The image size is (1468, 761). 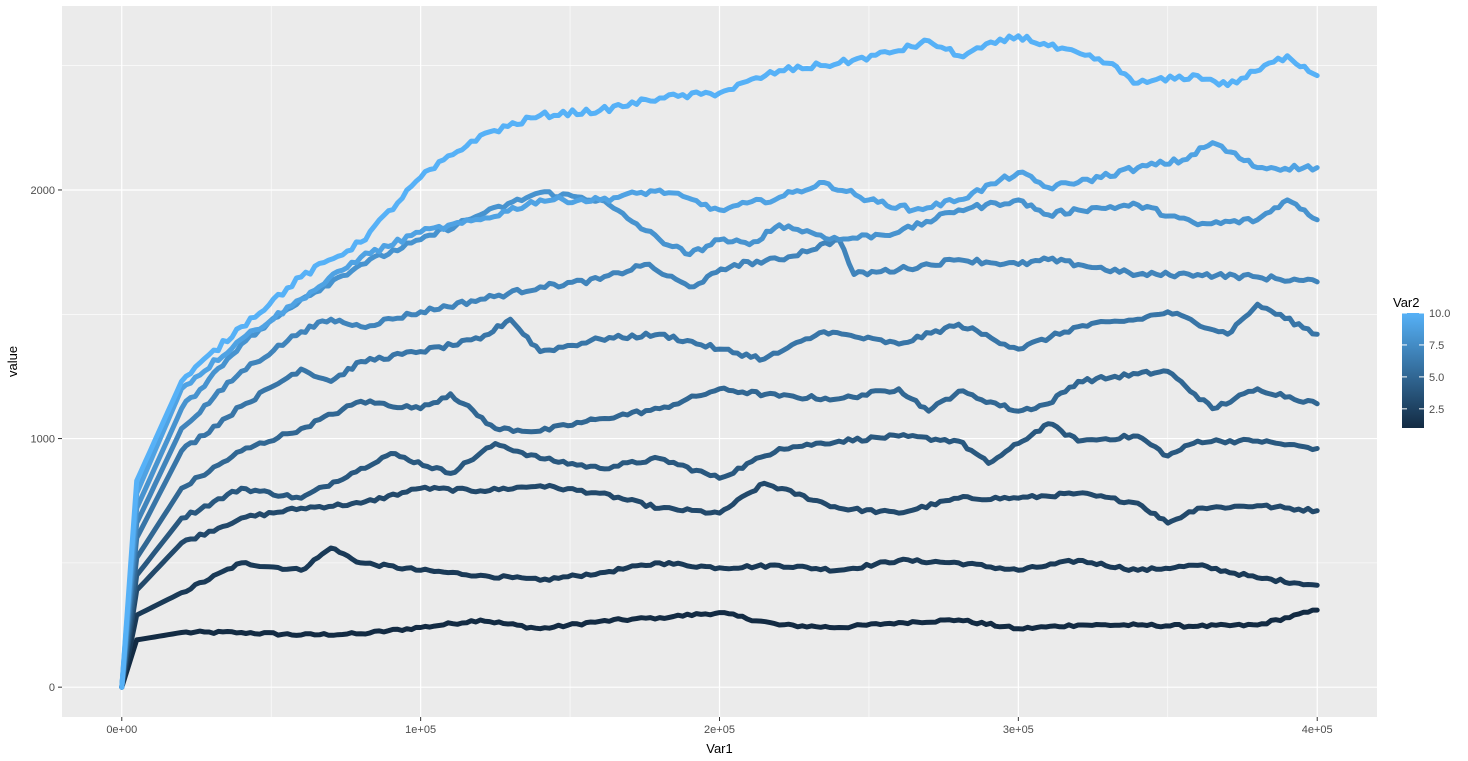 I want to click on x-tick-label: 0e+00, so click(x=121, y=730).